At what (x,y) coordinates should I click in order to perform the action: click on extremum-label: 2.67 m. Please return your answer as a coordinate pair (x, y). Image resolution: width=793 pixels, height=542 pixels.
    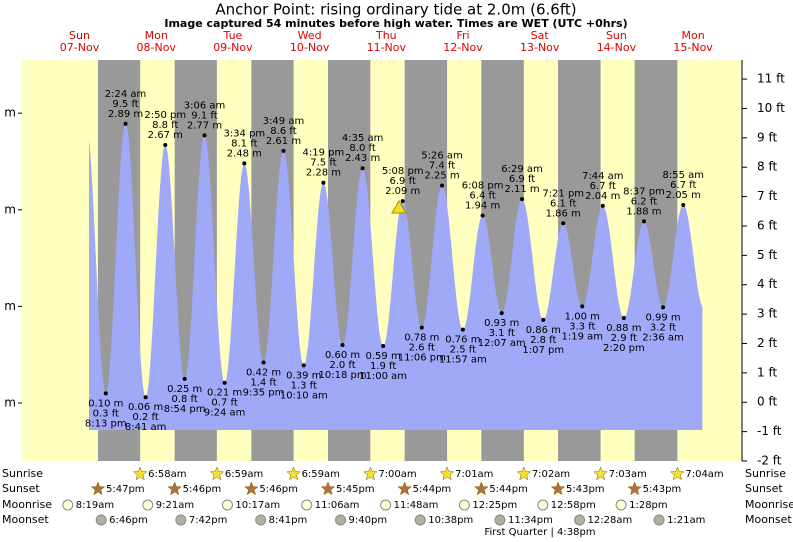
    Looking at the image, I should click on (165, 135).